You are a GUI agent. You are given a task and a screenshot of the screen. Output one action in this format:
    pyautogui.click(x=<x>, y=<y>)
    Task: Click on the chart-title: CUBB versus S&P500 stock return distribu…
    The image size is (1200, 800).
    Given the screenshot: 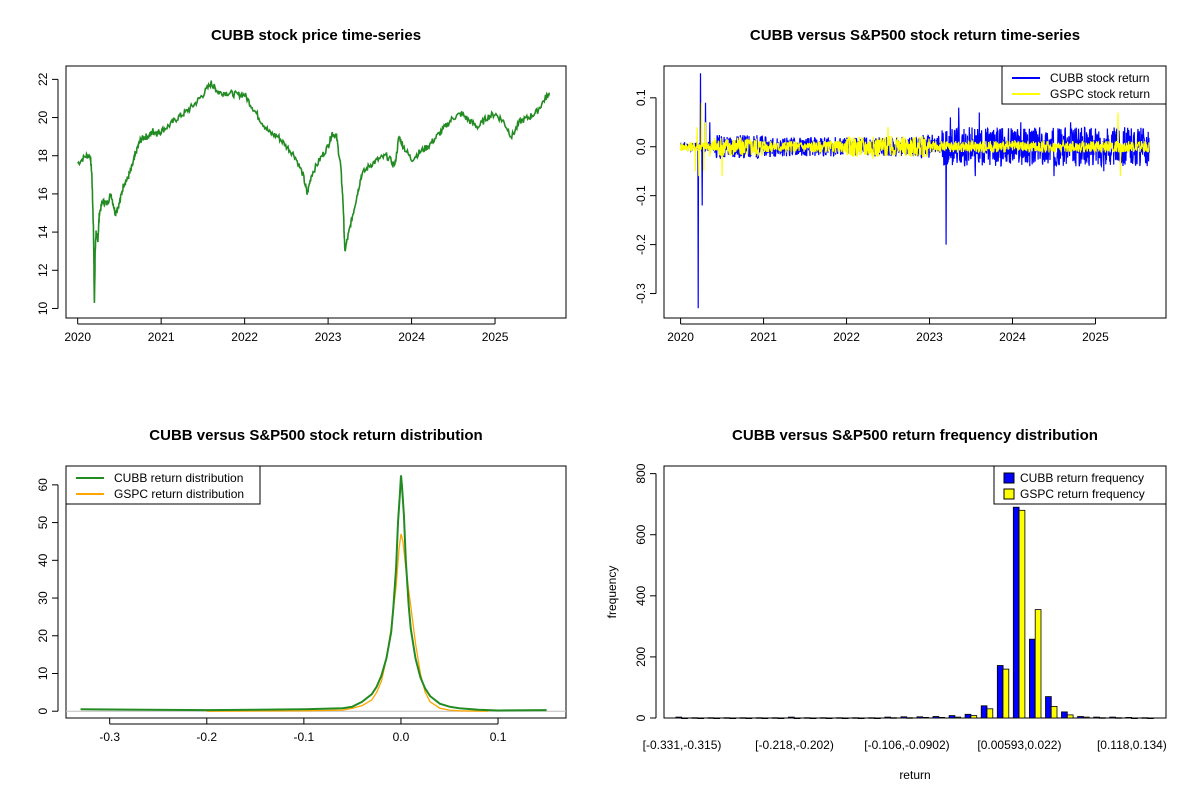 What is the action you would take?
    pyautogui.click(x=315, y=435)
    